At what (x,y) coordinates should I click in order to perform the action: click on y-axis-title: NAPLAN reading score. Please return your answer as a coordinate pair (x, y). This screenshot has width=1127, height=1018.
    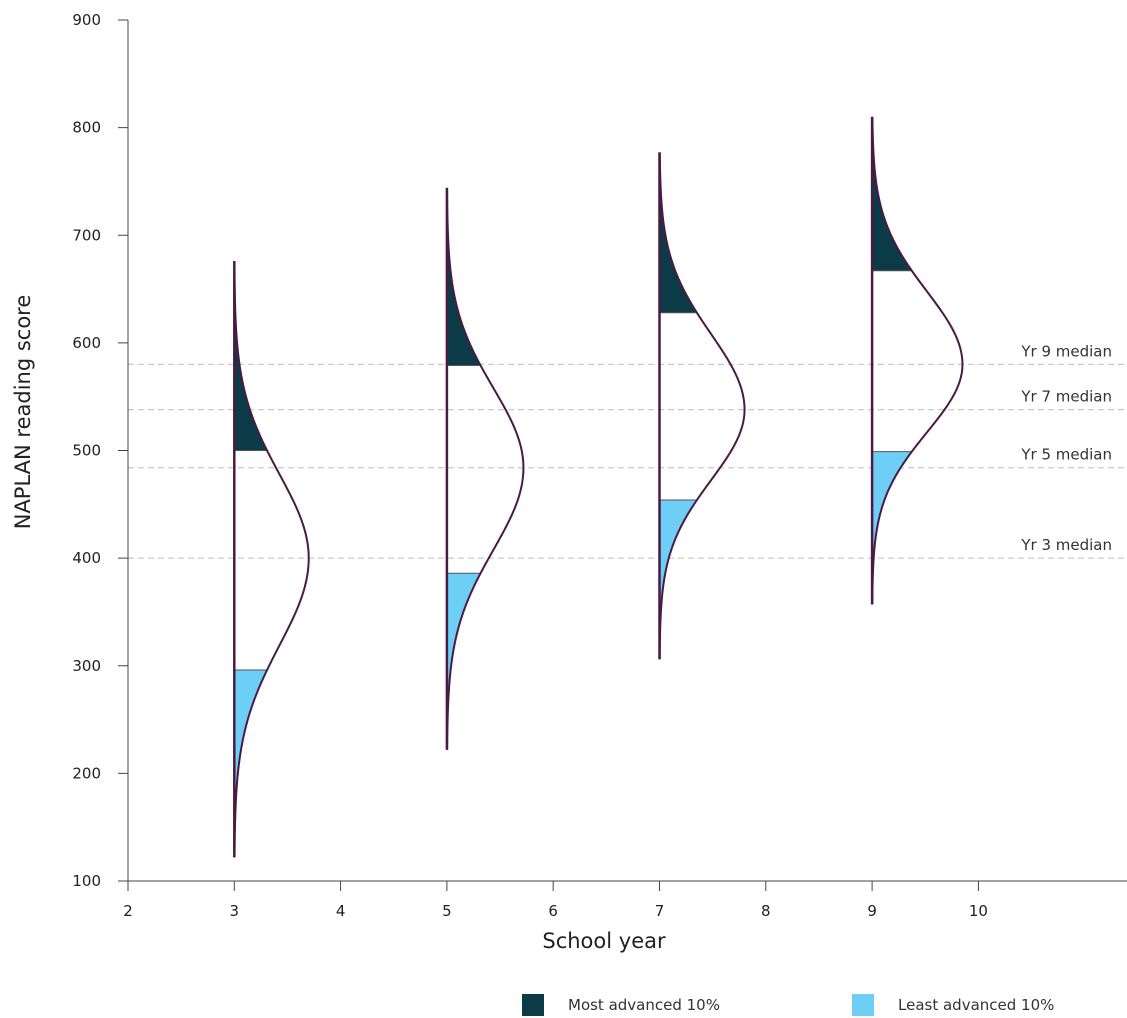
    Looking at the image, I should click on (23, 412).